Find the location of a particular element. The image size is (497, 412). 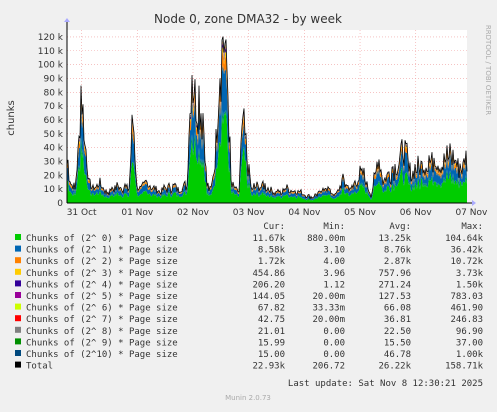

x-tick-label: 03 Nov is located at coordinates (249, 213).